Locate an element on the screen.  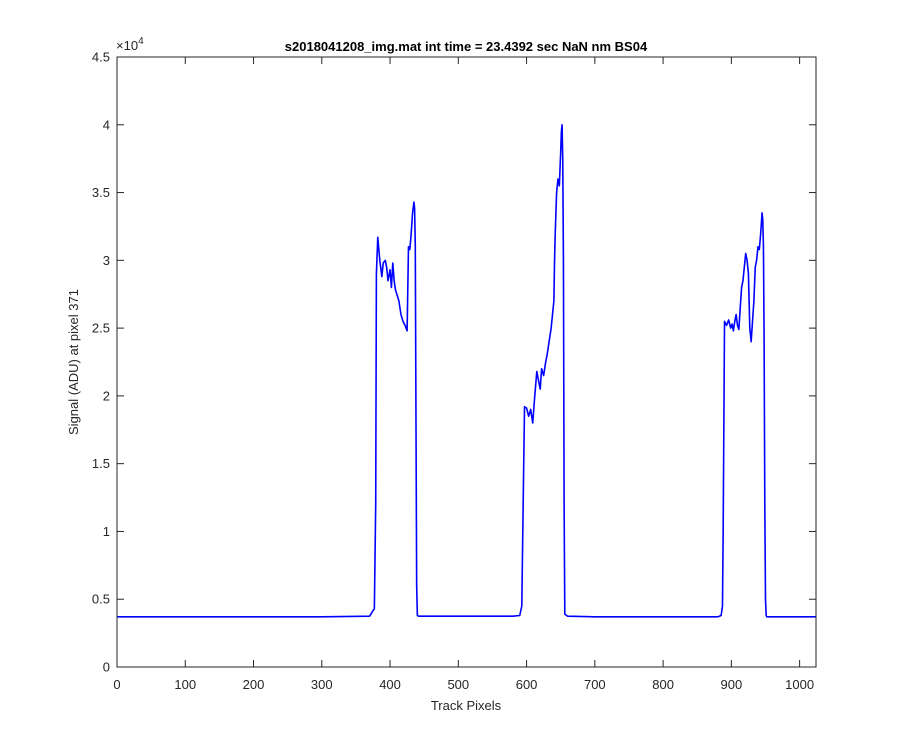
x-tick-label: 100 is located at coordinates (185, 684).